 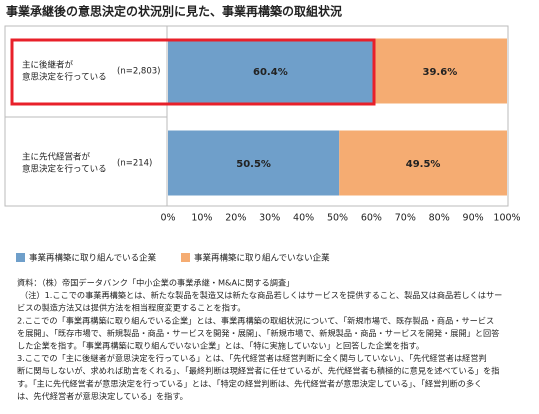 I want to click on value-label: 50.5%, so click(x=253, y=164).